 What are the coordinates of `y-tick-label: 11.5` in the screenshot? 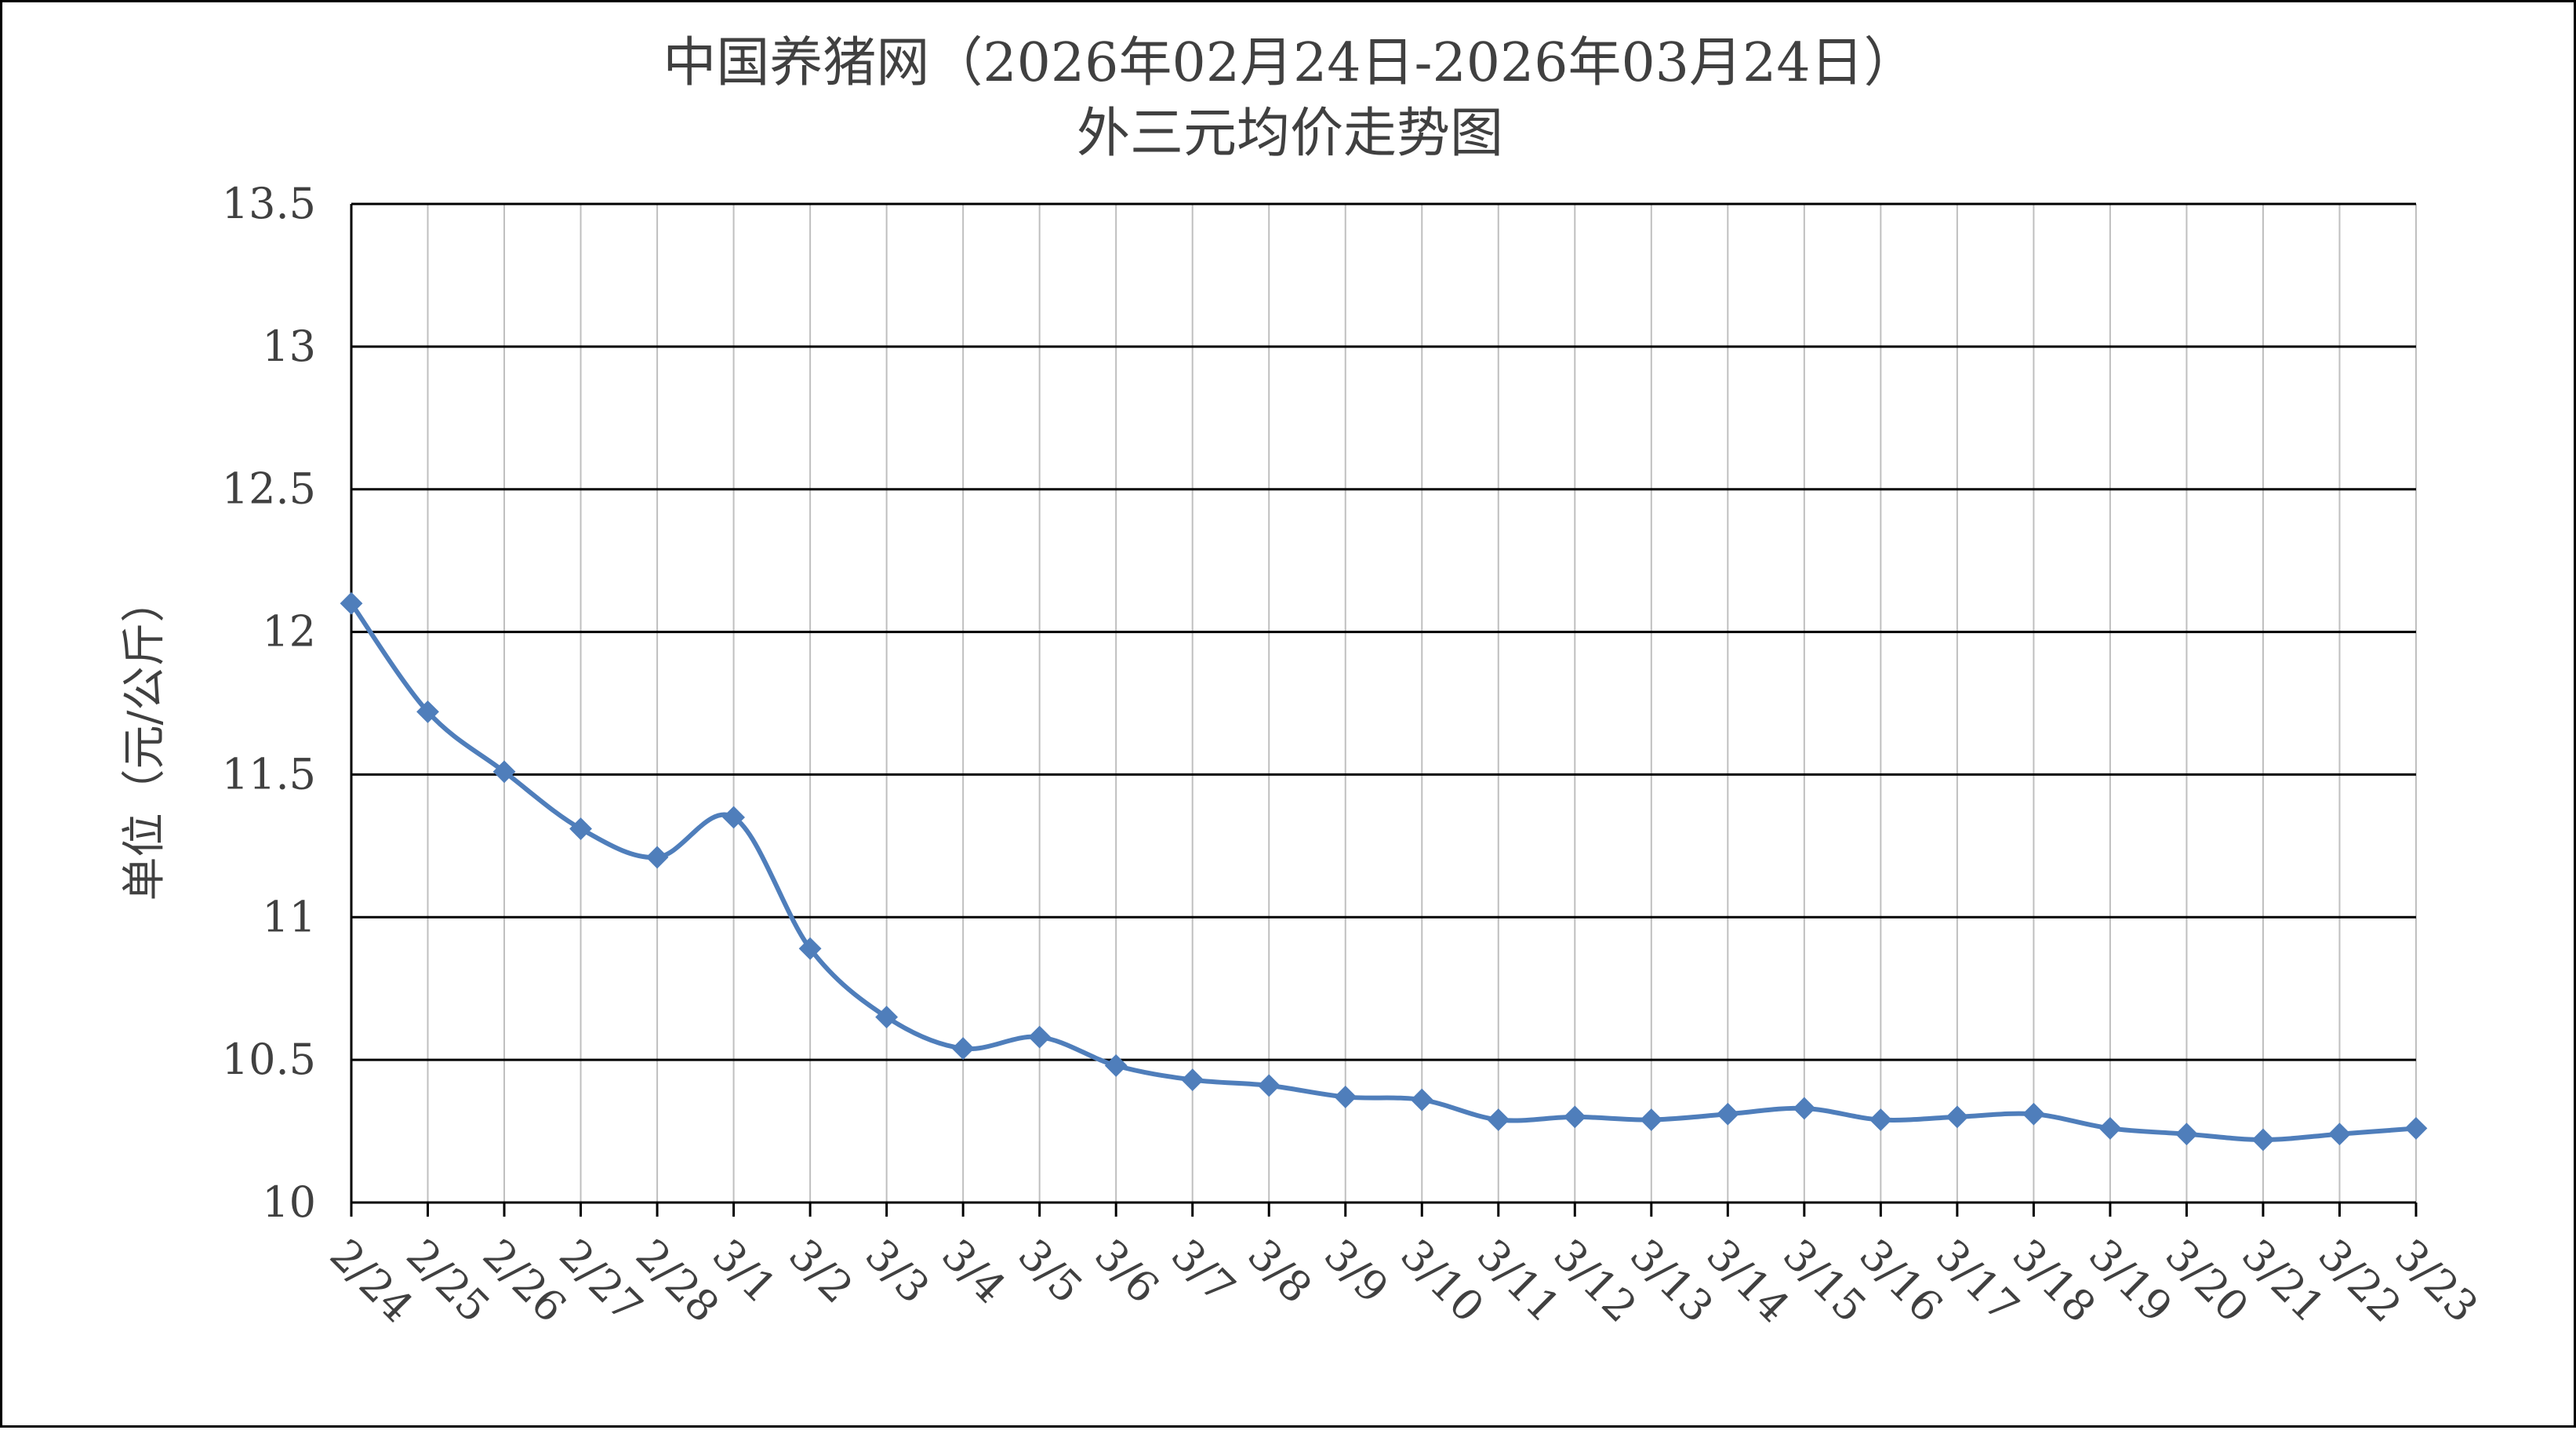 It's located at (269, 774).